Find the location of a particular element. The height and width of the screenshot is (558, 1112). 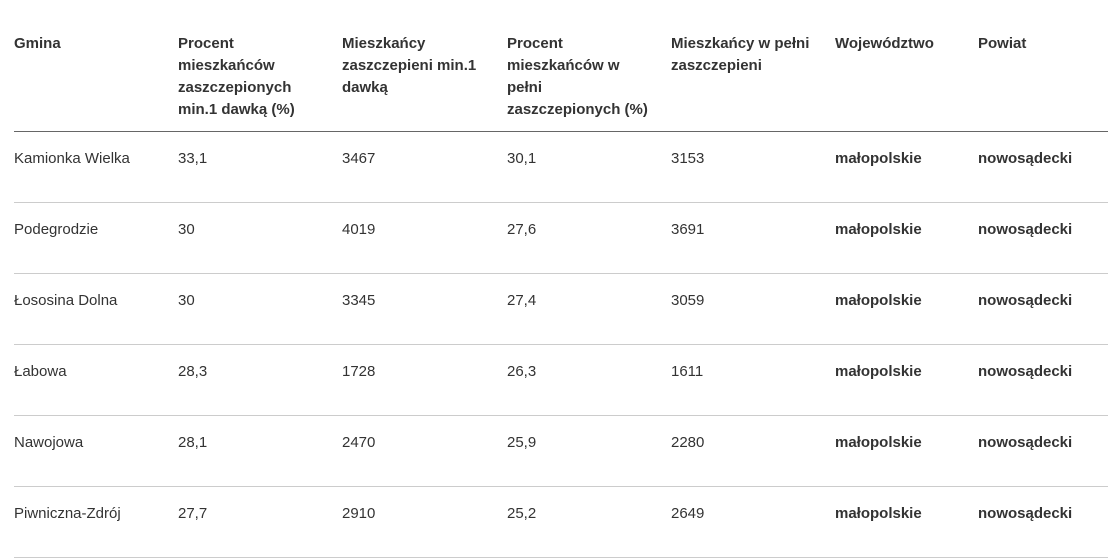

table-cell: 1728 is located at coordinates (424, 380).